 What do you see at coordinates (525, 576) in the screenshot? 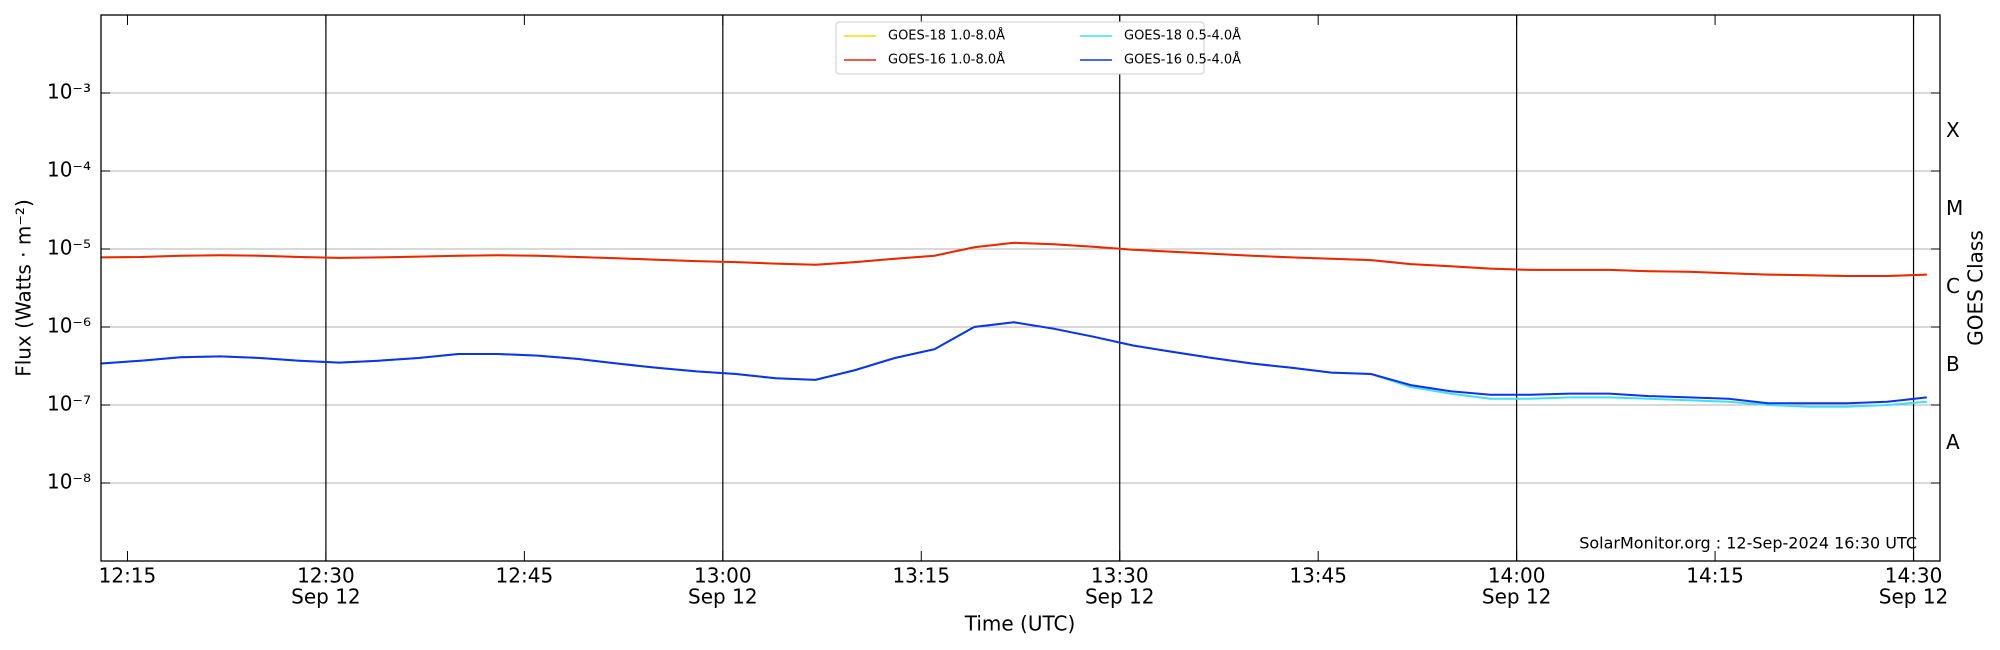
I see `x-tick-label: 12:45` at bounding box center [525, 576].